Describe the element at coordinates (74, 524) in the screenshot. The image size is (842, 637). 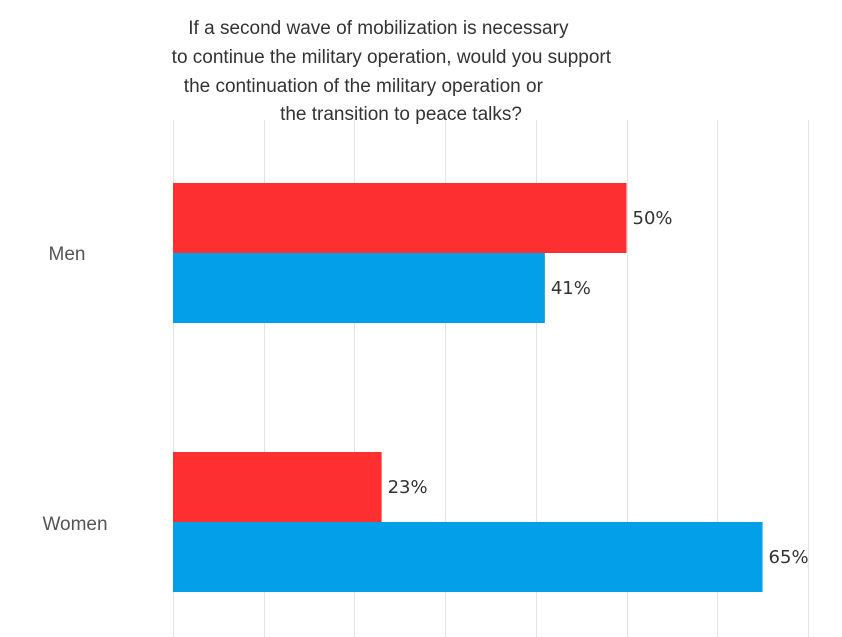
I see `category-label-women: Women` at that location.